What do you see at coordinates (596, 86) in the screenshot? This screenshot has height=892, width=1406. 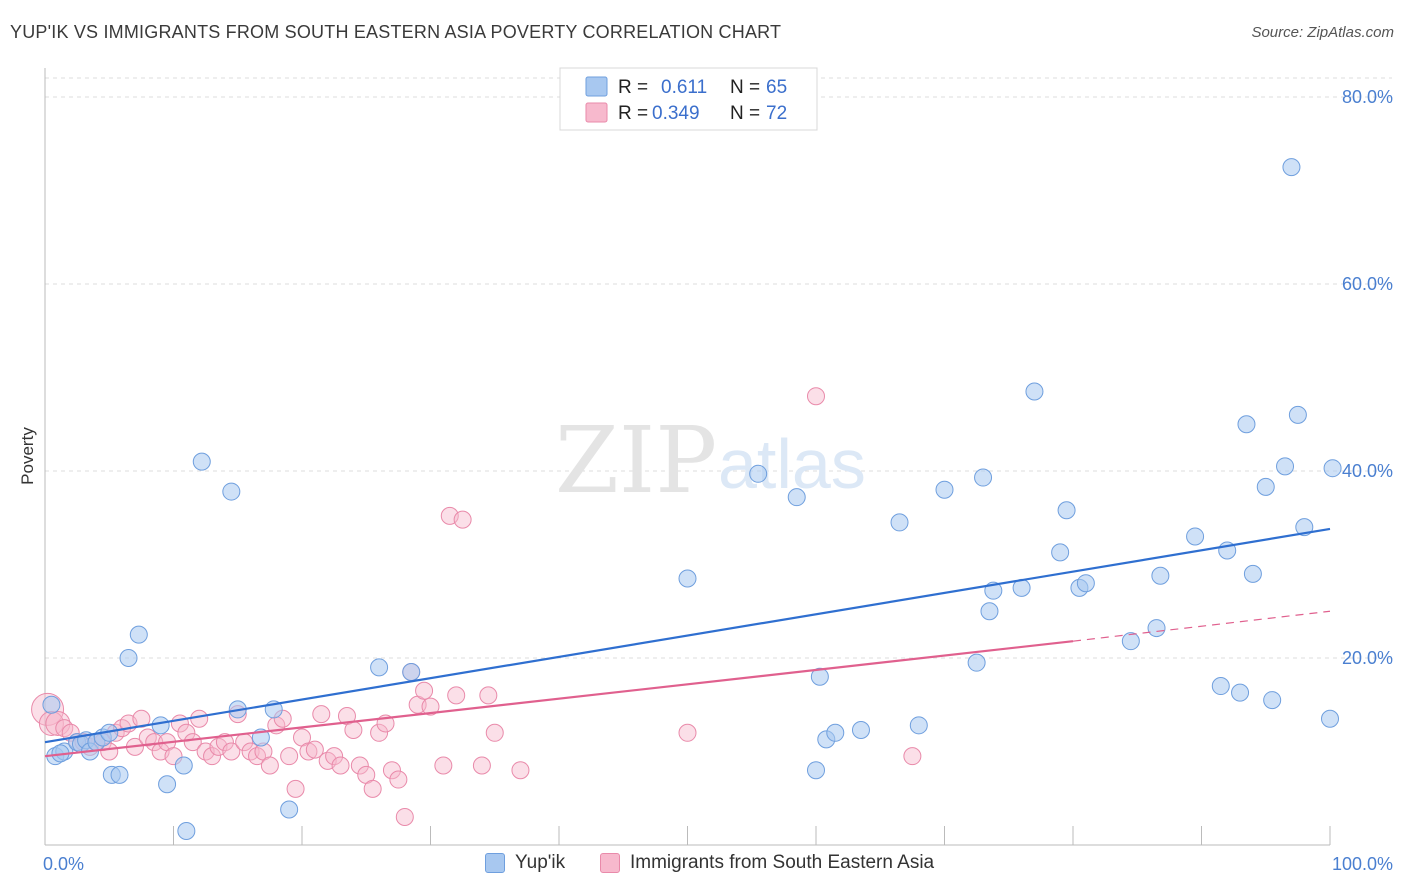 I see `legend-swatch-blue` at bounding box center [596, 86].